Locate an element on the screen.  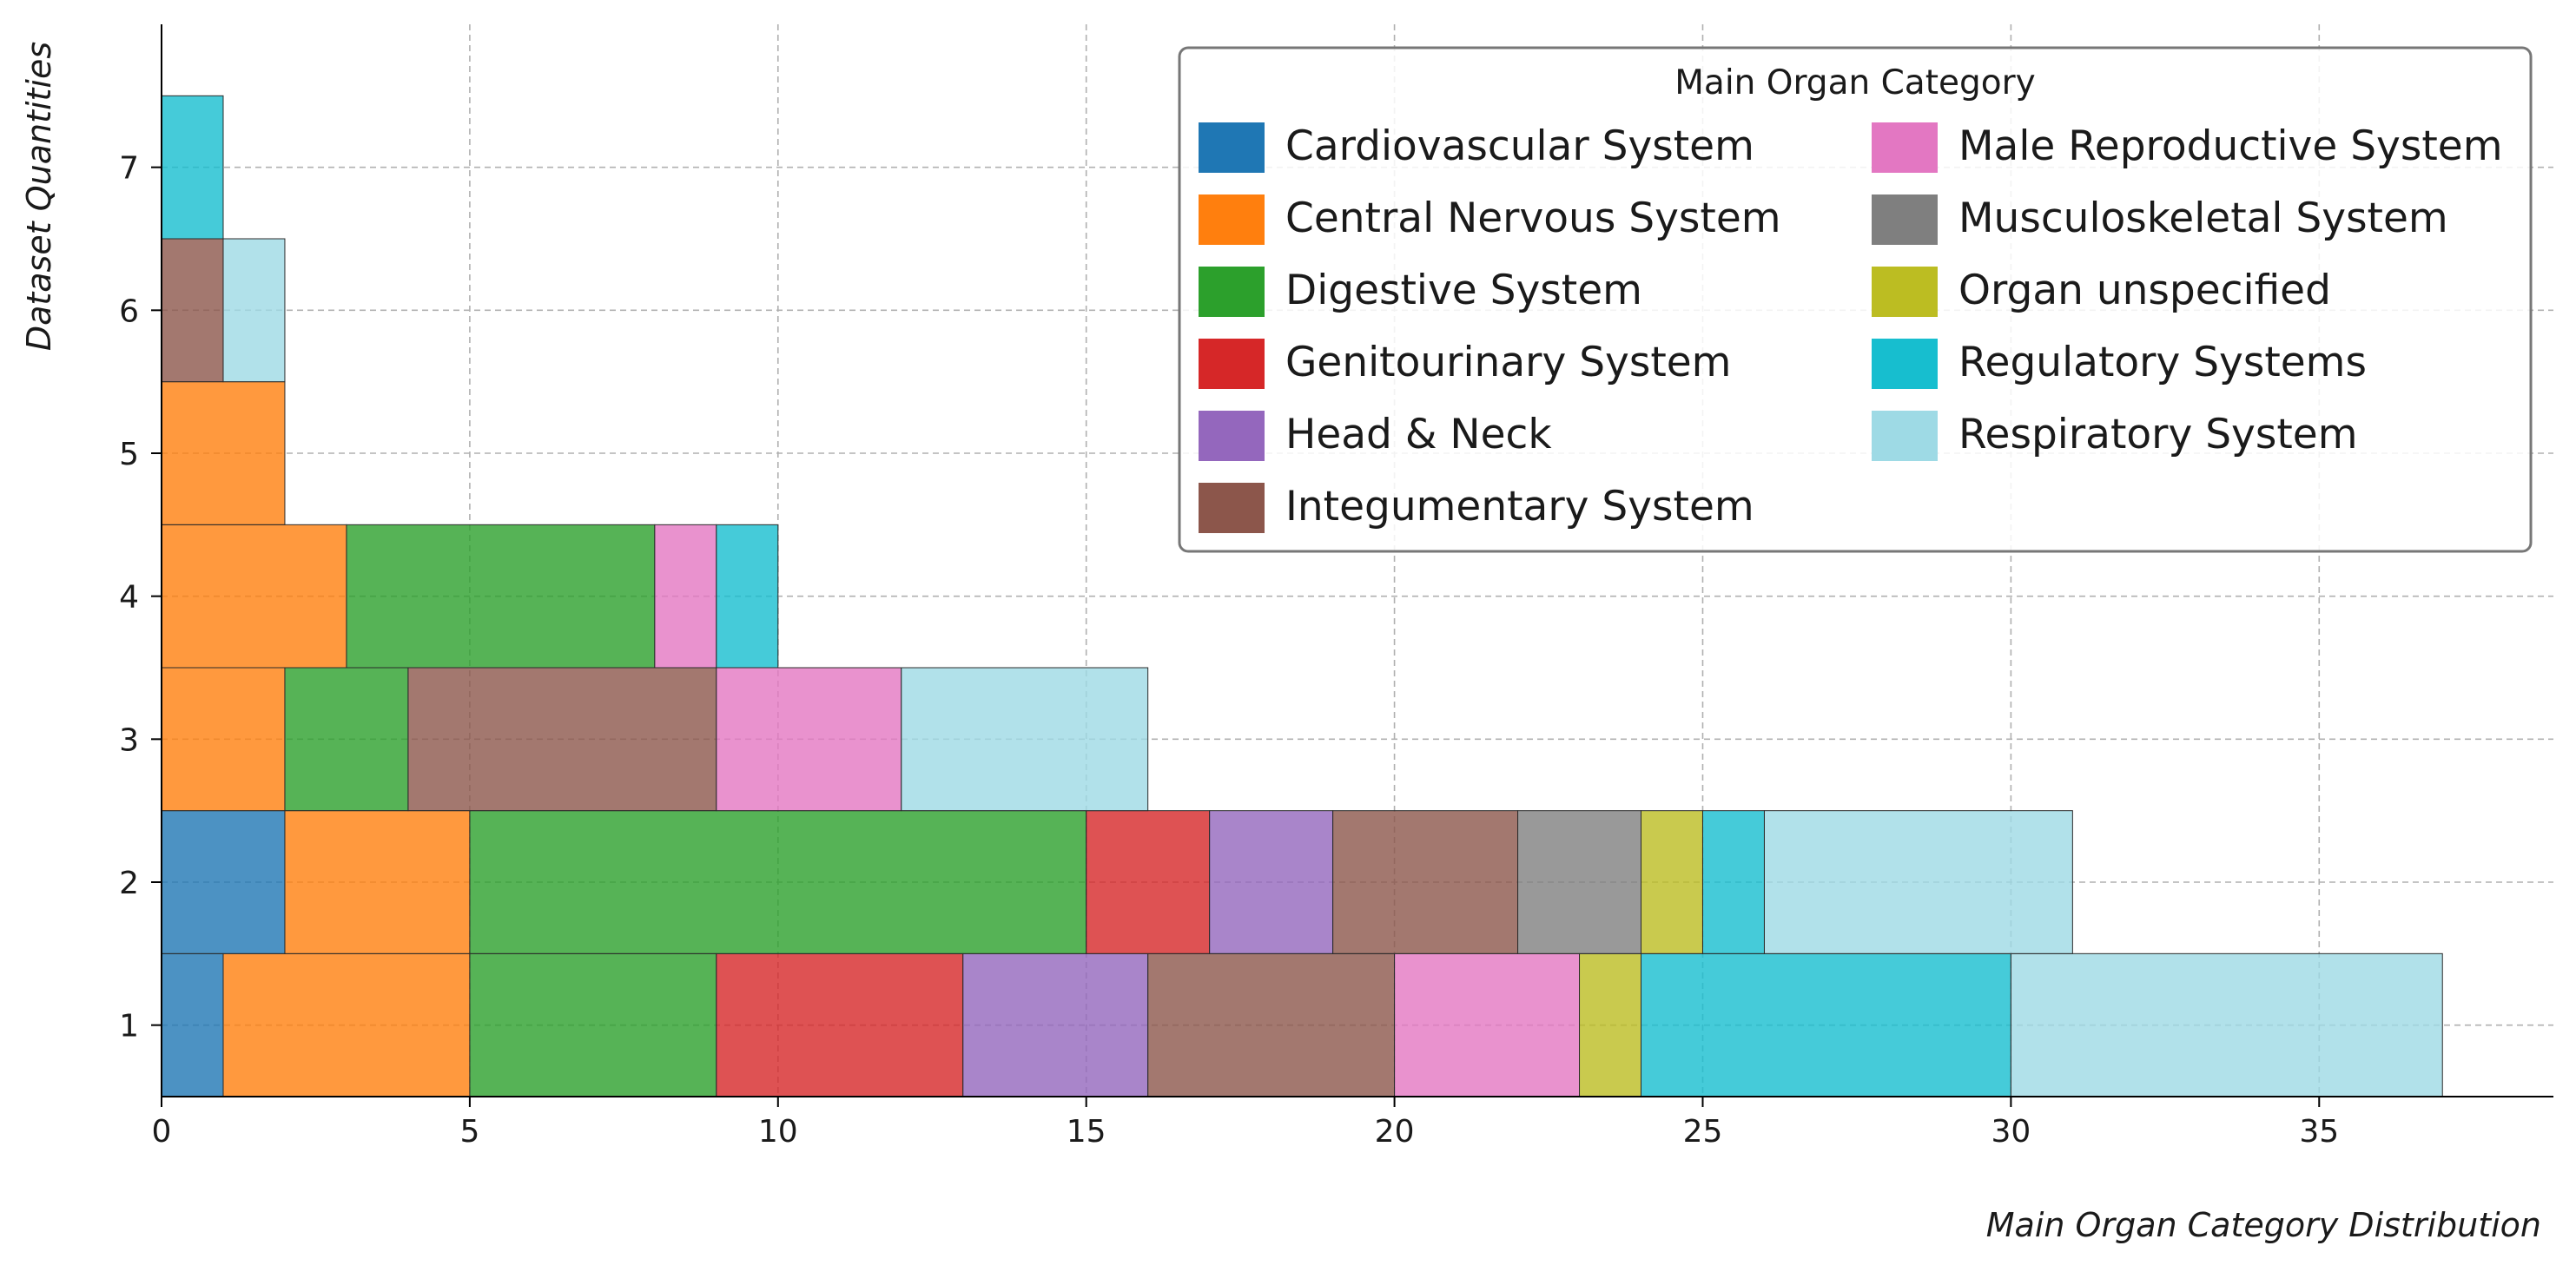
y-tick-label: 6 is located at coordinates (129, 311).